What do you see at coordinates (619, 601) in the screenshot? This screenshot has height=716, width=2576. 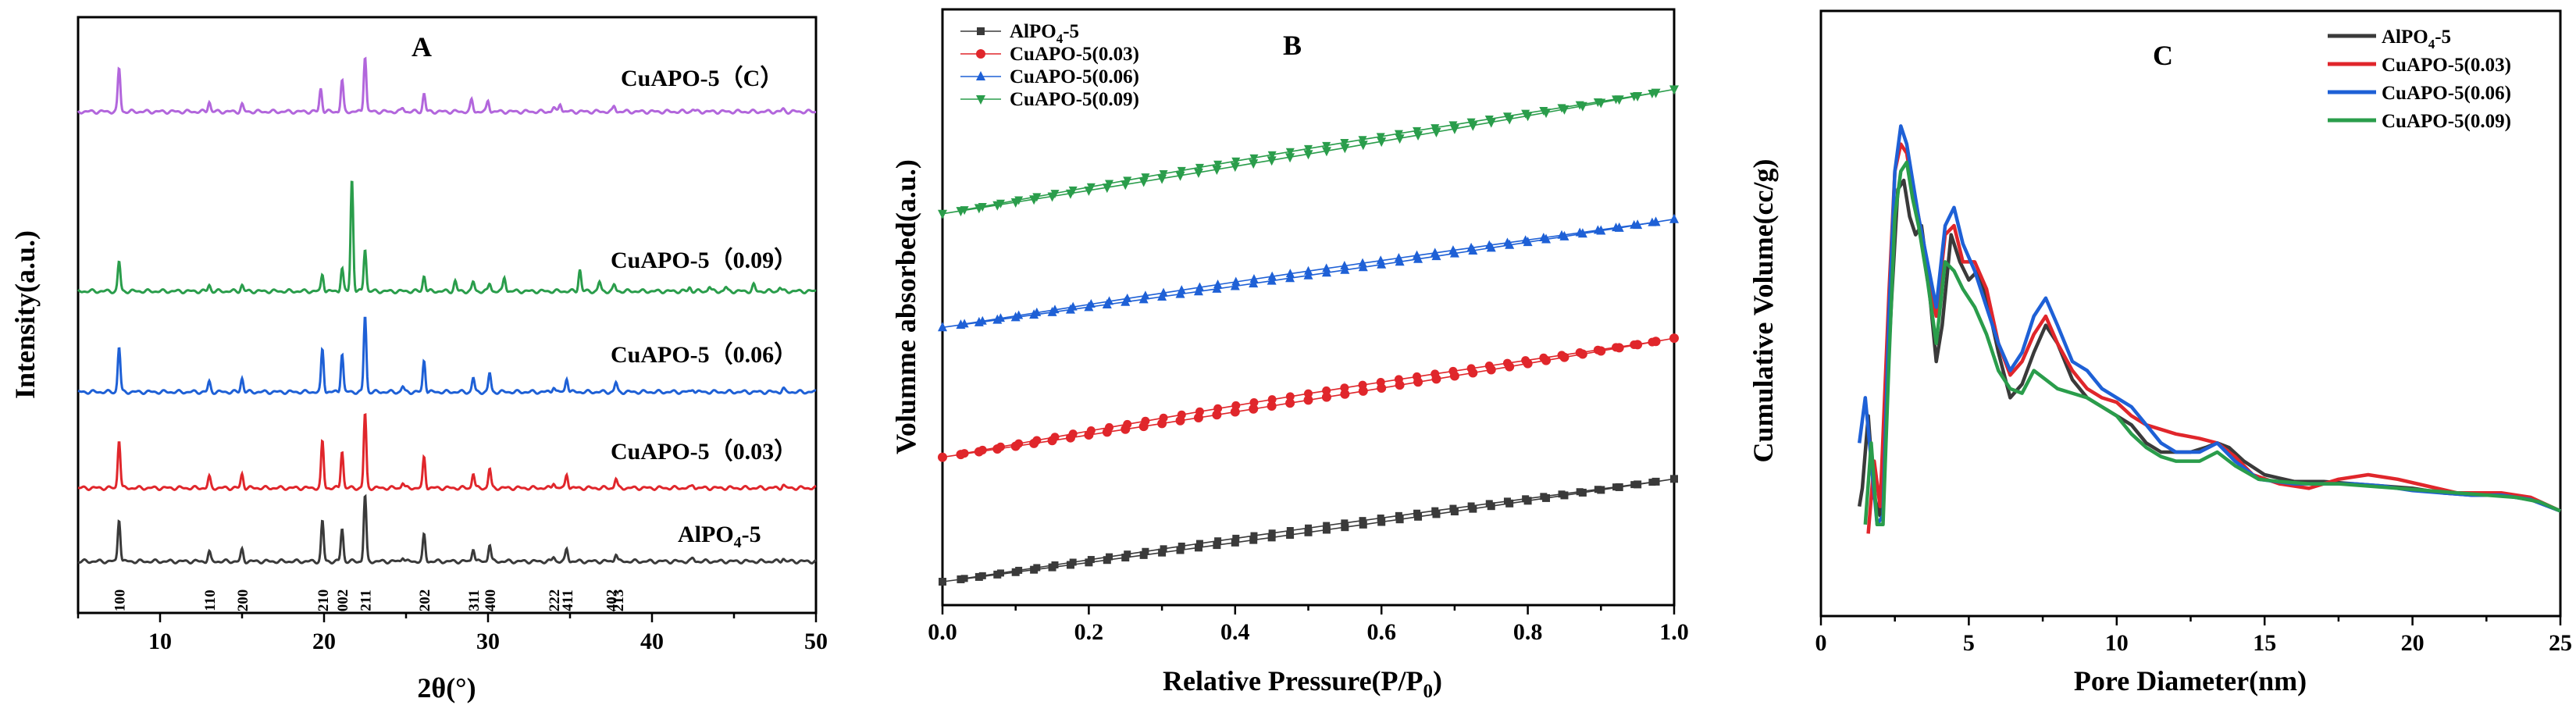 I see `hkl-label: 213` at bounding box center [619, 601].